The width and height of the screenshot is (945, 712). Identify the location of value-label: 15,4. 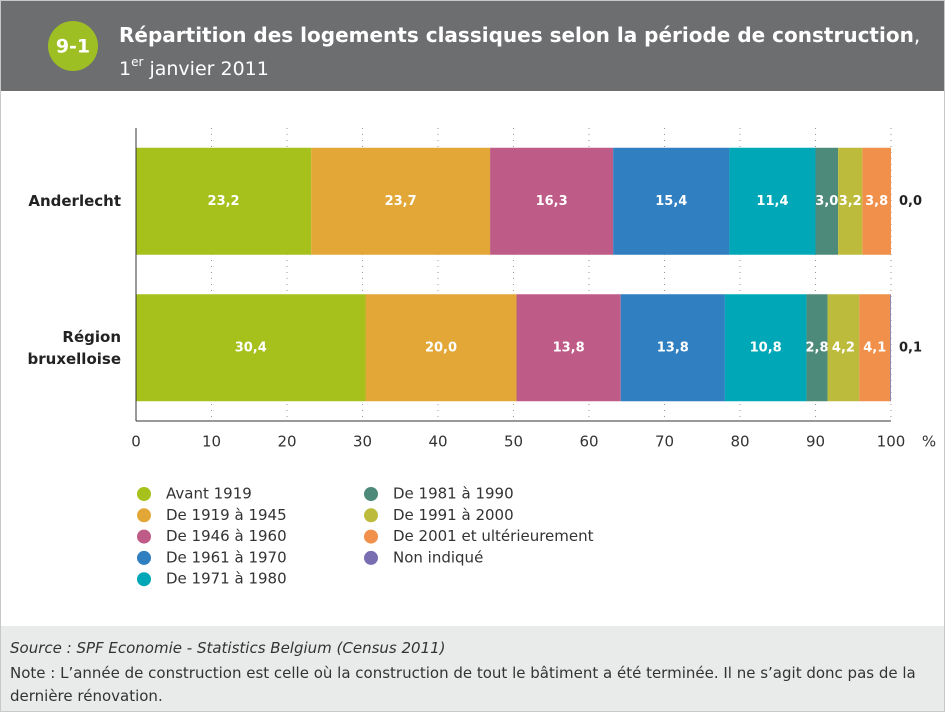
(671, 201).